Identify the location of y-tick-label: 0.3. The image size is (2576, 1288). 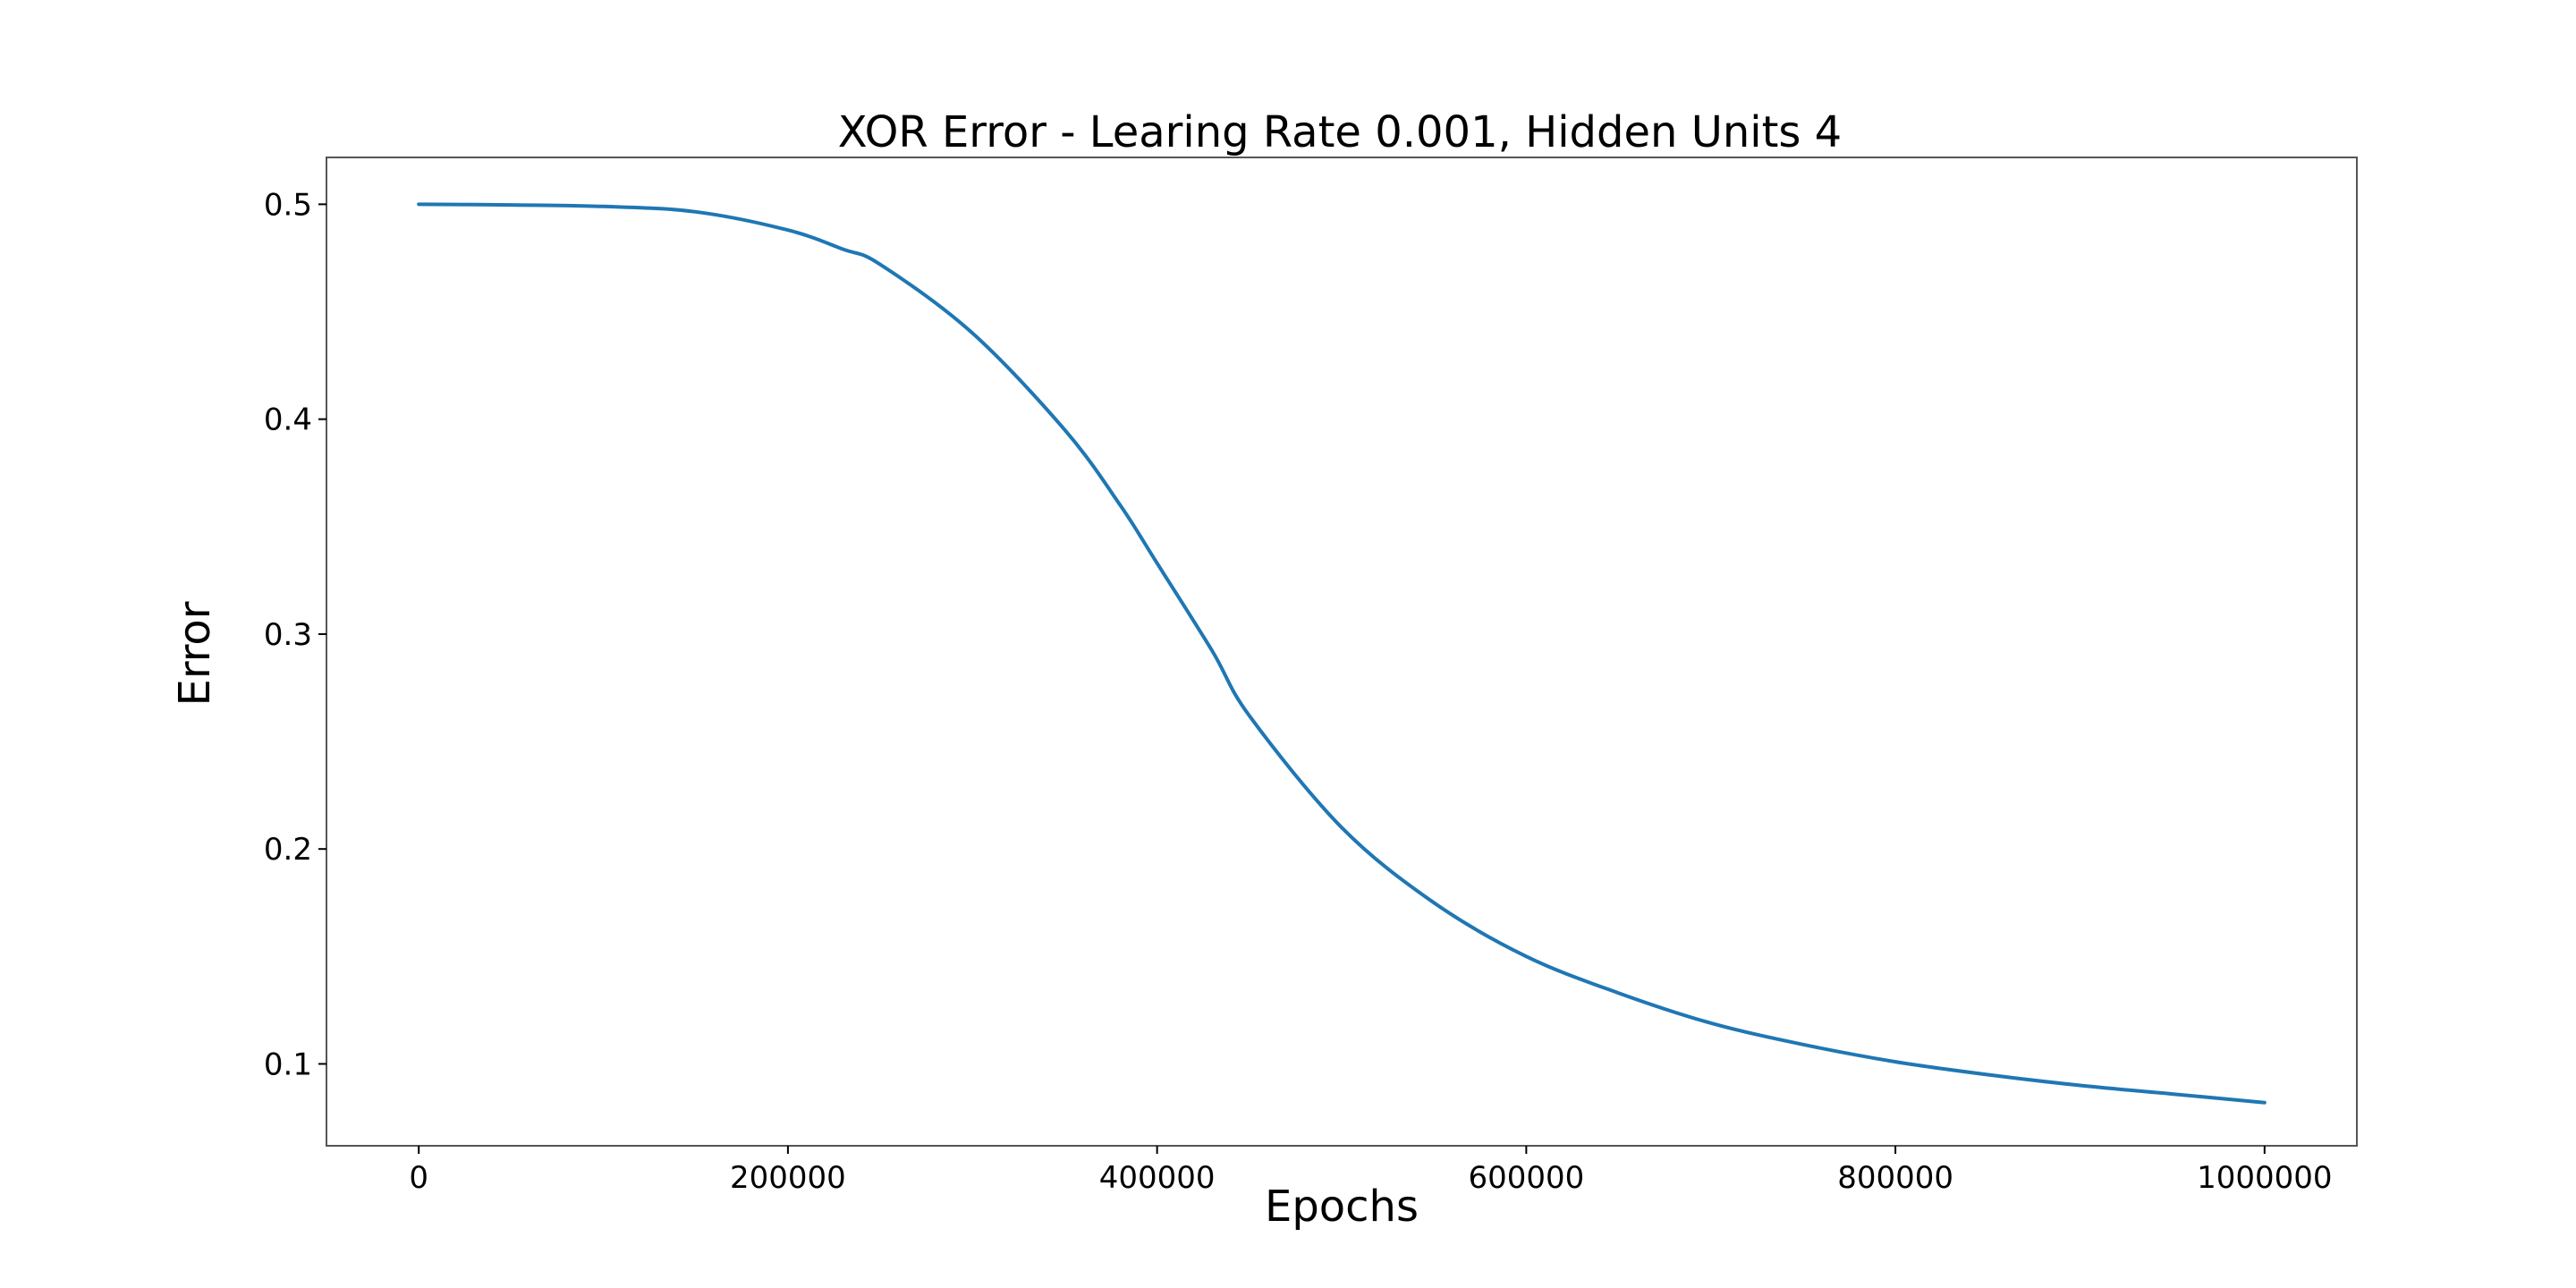
(288, 635).